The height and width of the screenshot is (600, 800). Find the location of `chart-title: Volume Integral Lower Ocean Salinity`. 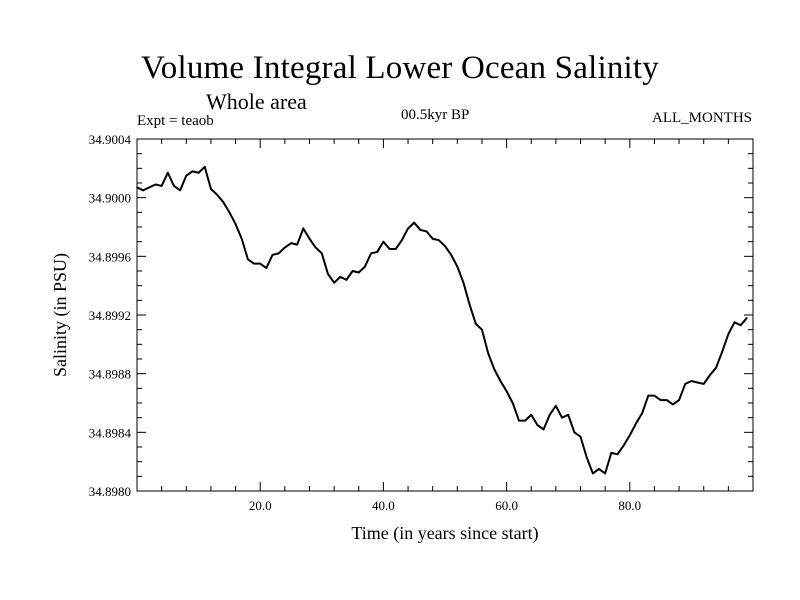

chart-title: Volume Integral Lower Ocean Salinity is located at coordinates (400, 68).